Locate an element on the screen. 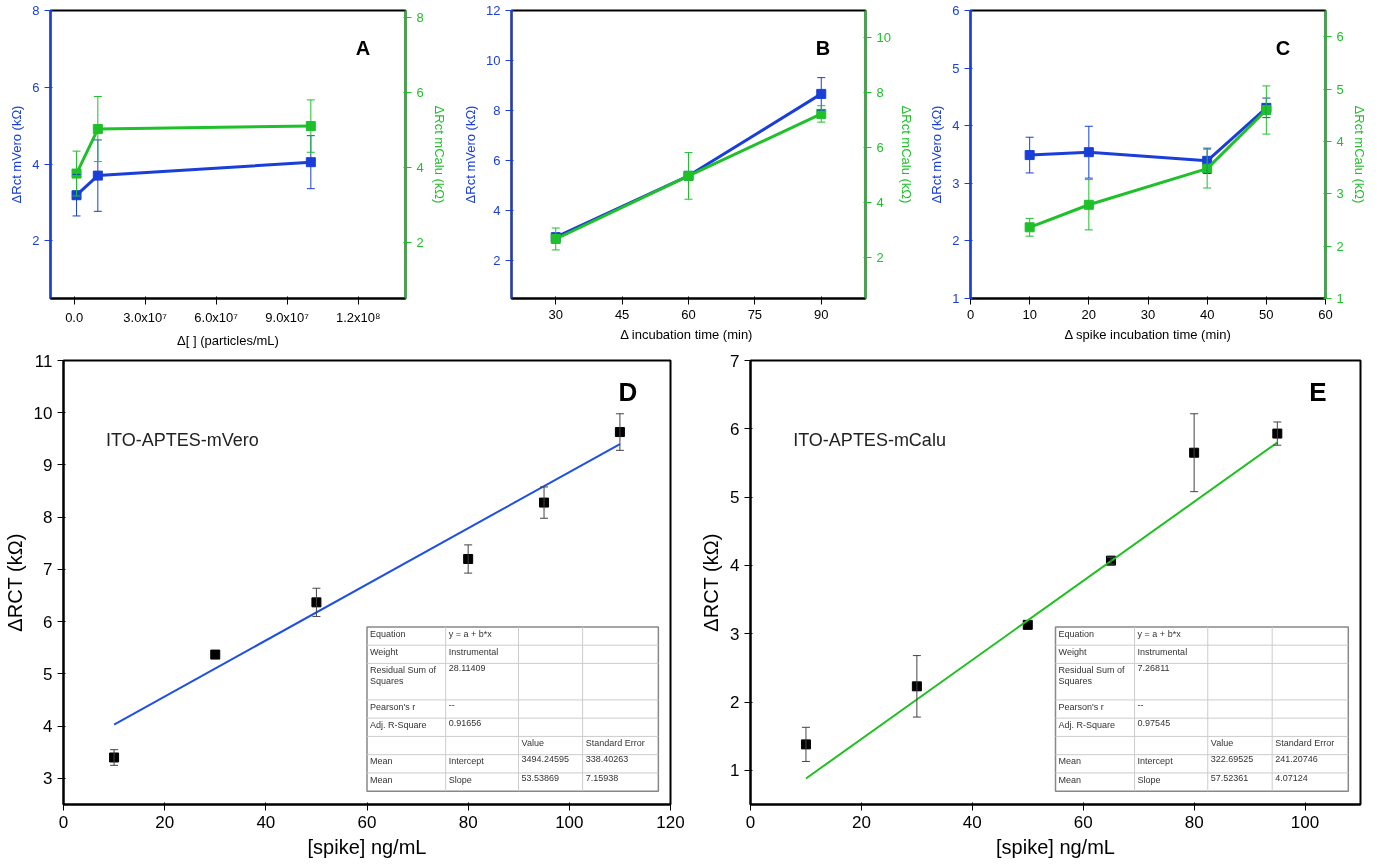  annotation: Pearson's r is located at coordinates (1081, 706).